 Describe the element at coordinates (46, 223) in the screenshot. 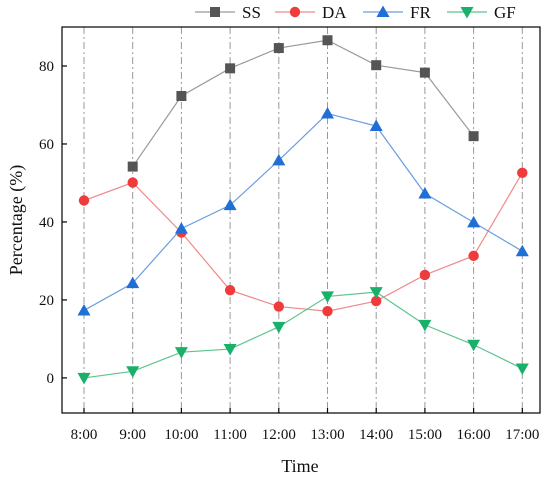

I see `y-tick-label: 40` at that location.